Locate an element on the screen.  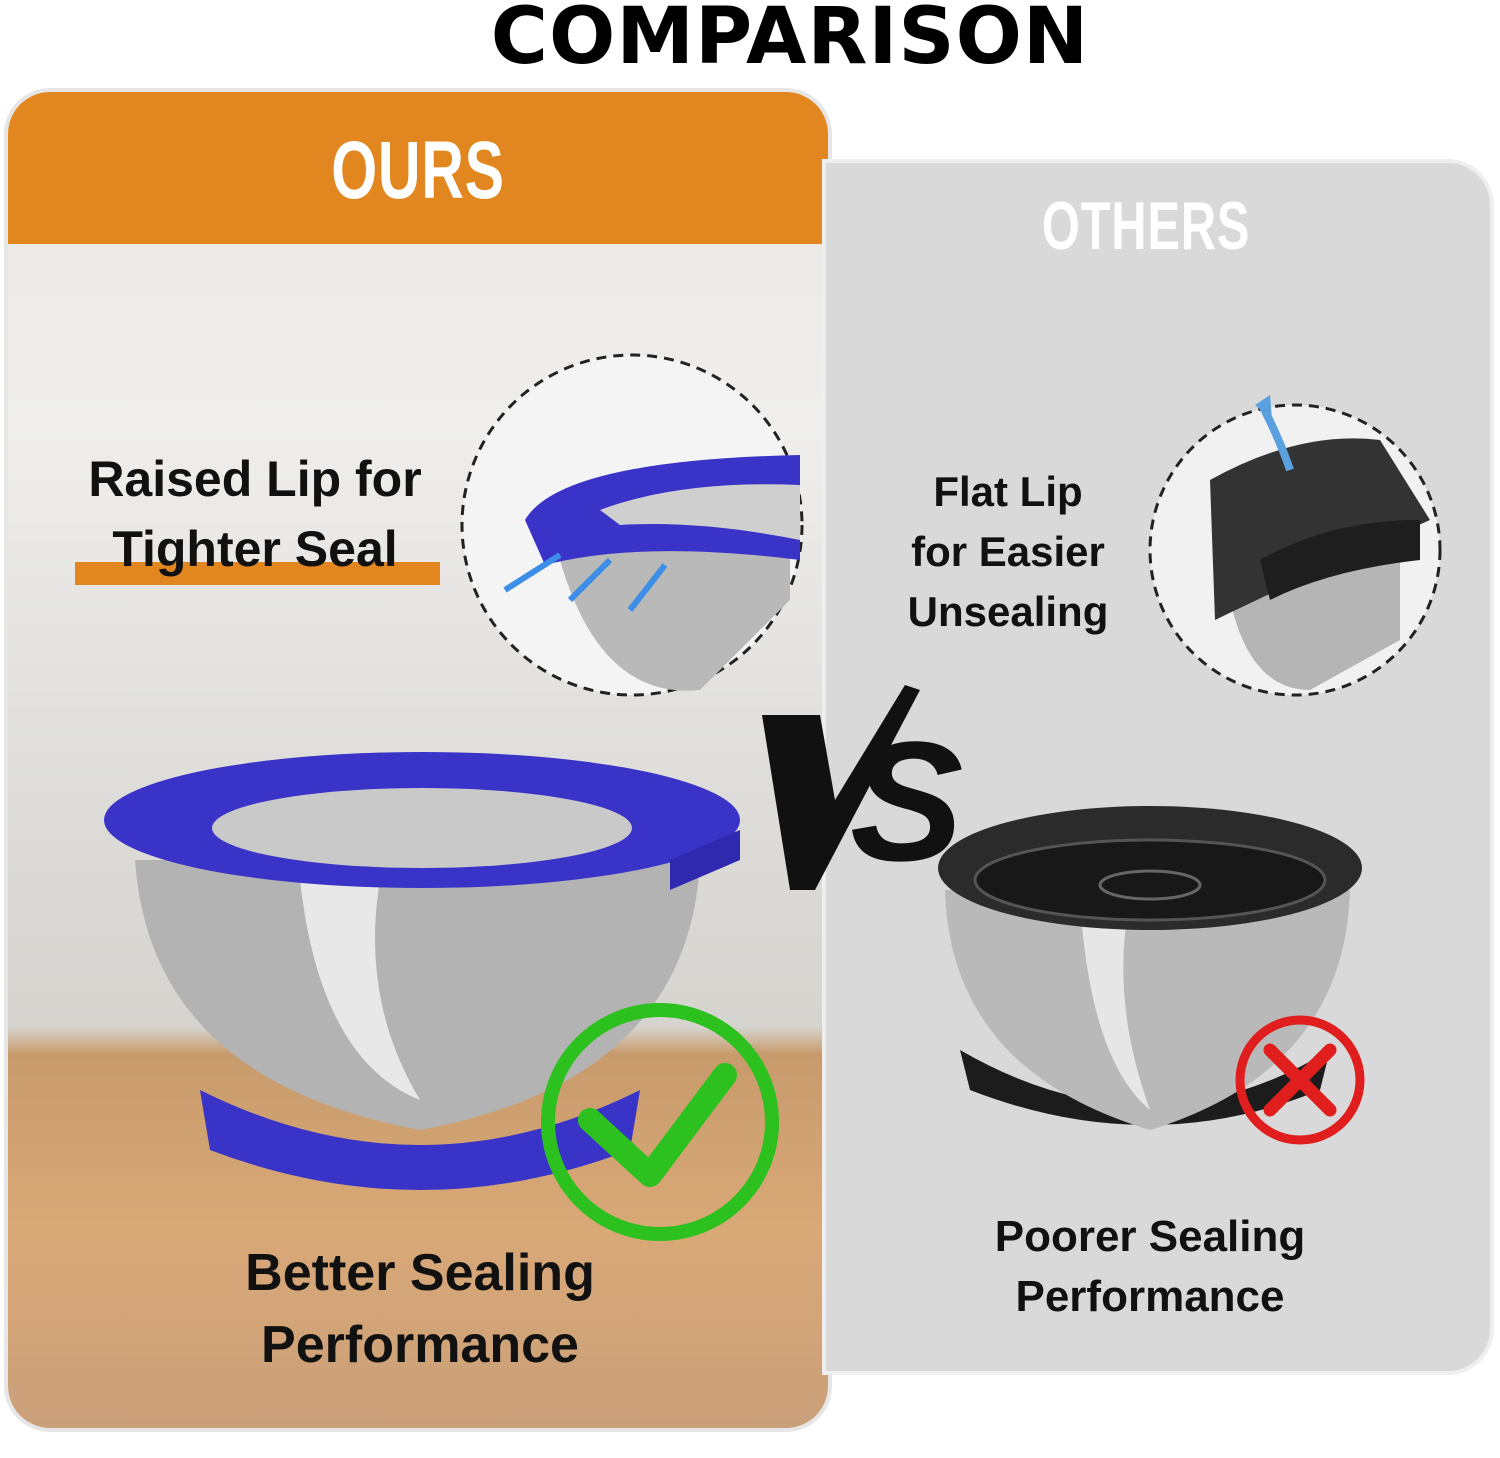
others-header-label: OTHERS is located at coordinates (1146, 226).